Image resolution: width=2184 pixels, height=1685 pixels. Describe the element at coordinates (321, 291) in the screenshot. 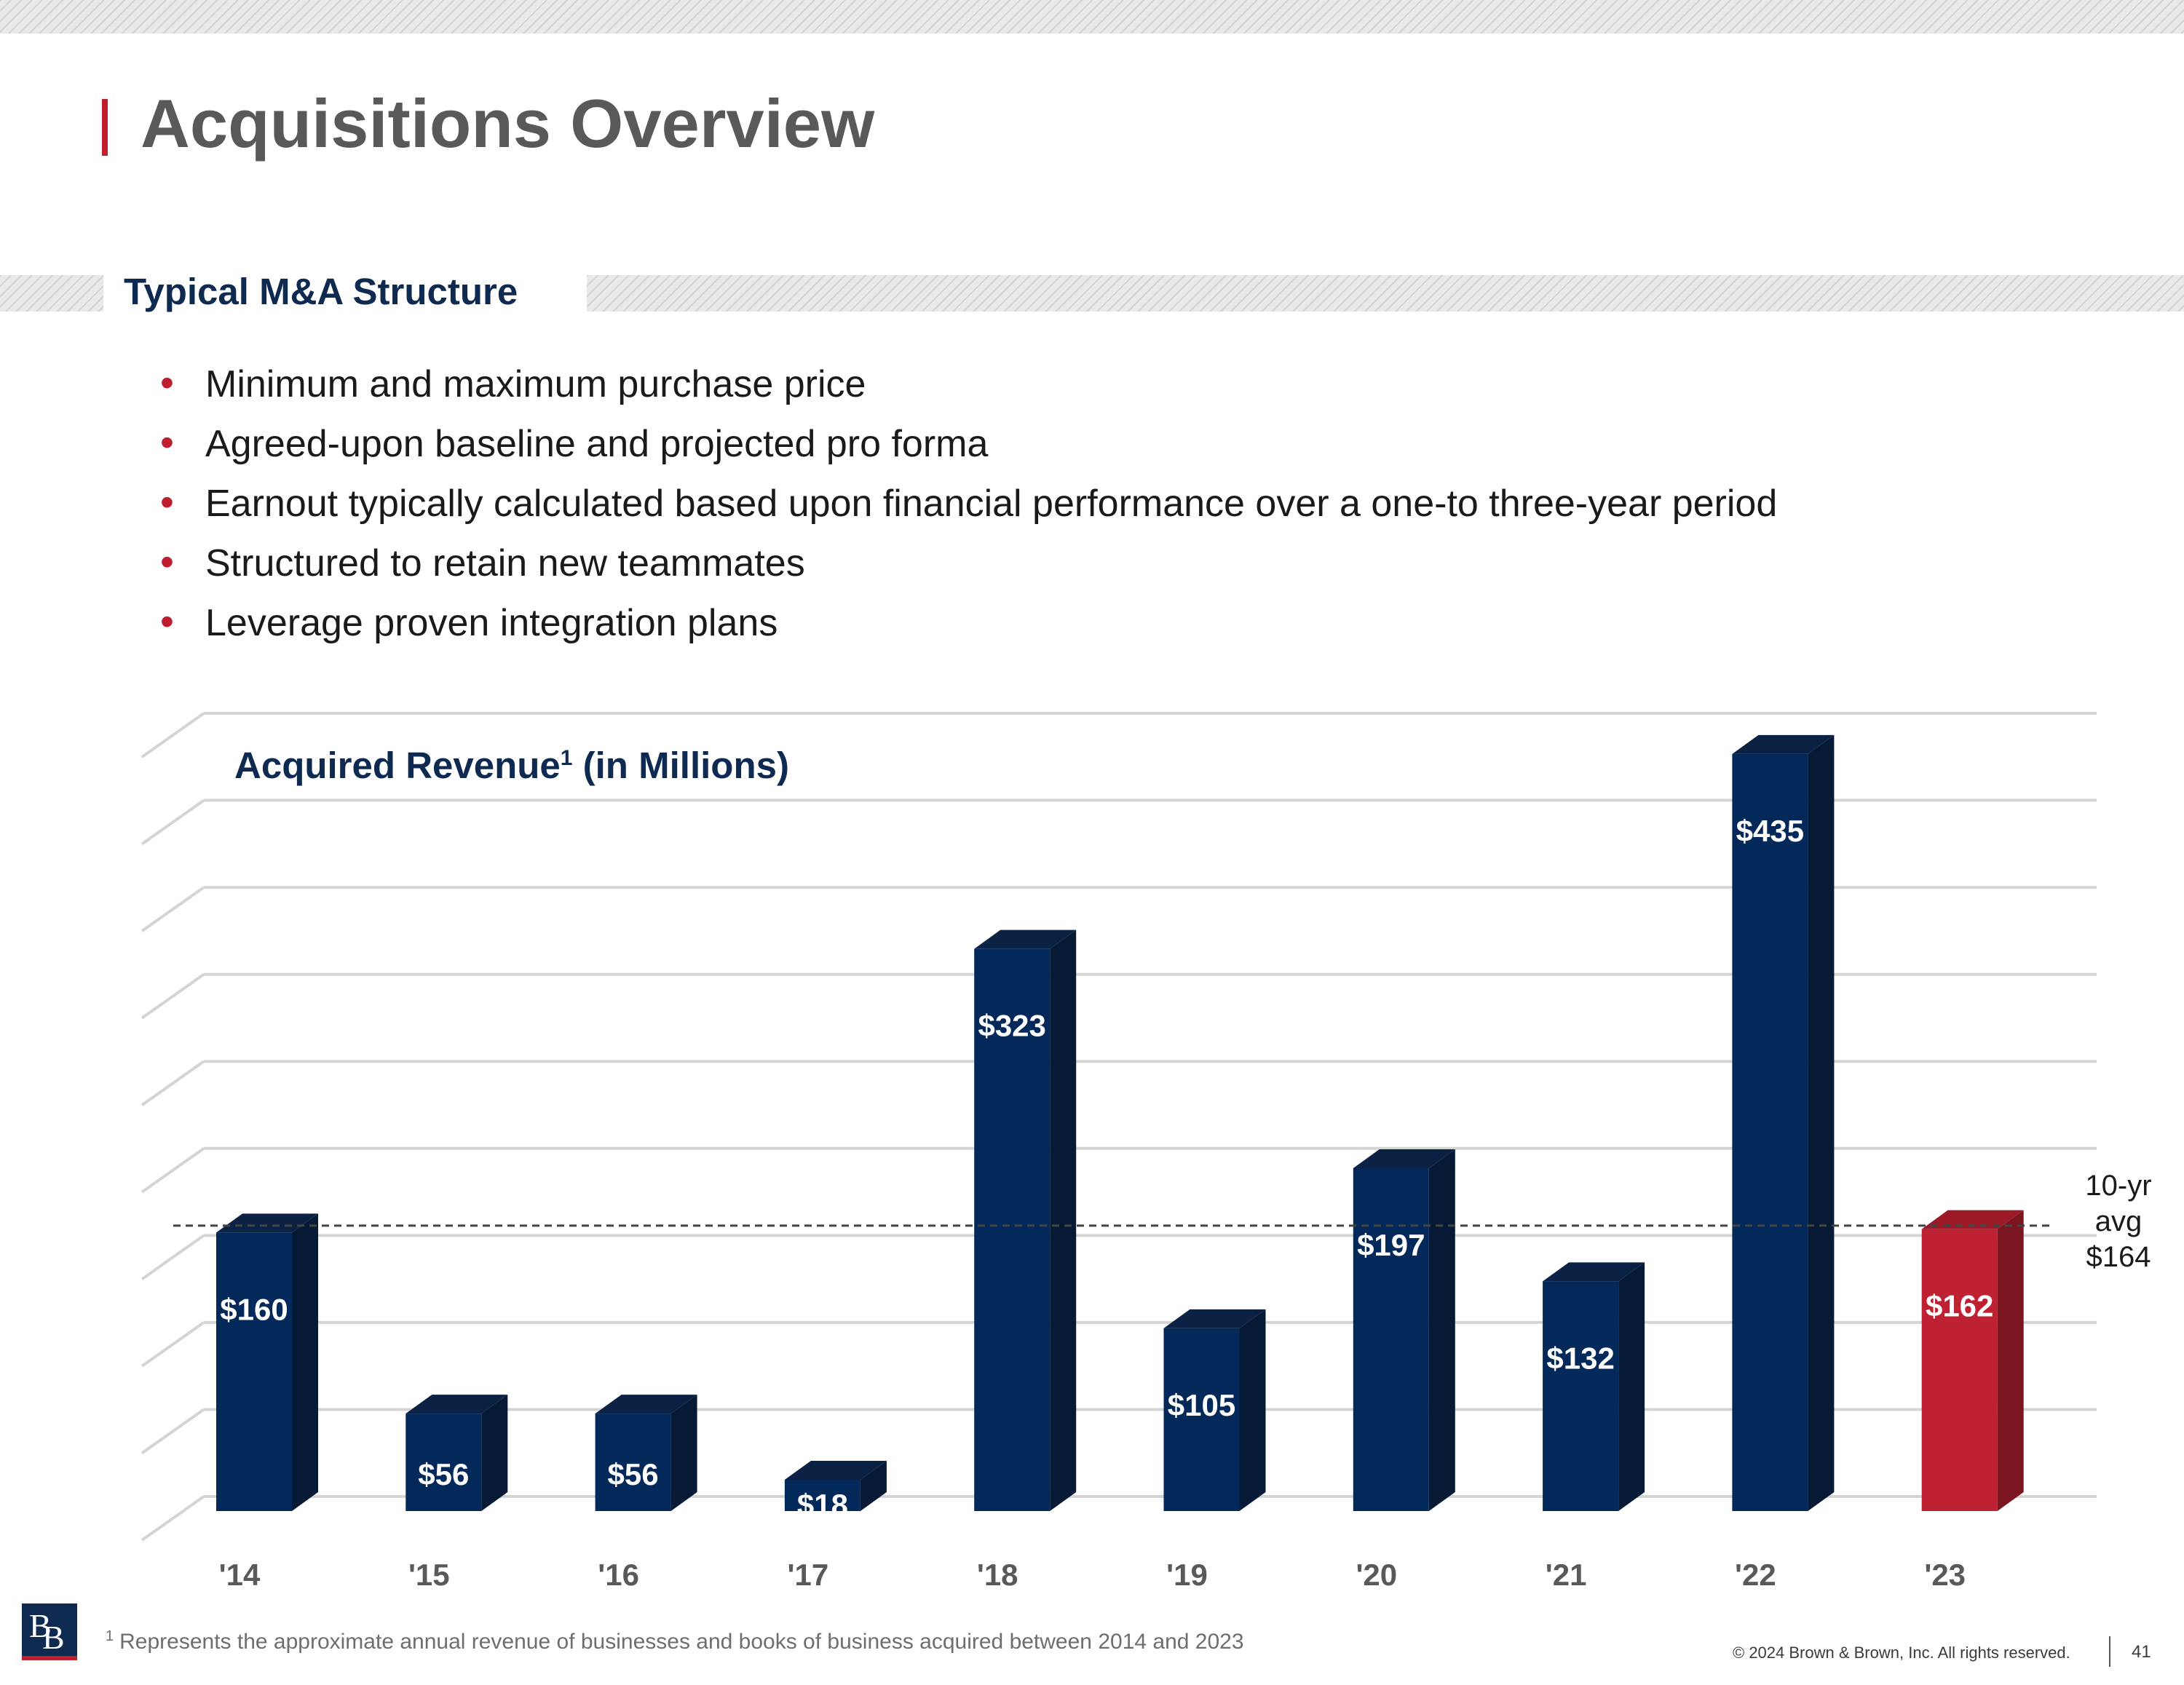

I see `section-heading: Typical M&A Structure` at that location.